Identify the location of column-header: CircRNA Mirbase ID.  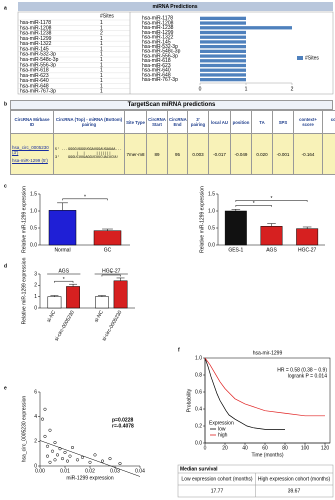
(32, 122).